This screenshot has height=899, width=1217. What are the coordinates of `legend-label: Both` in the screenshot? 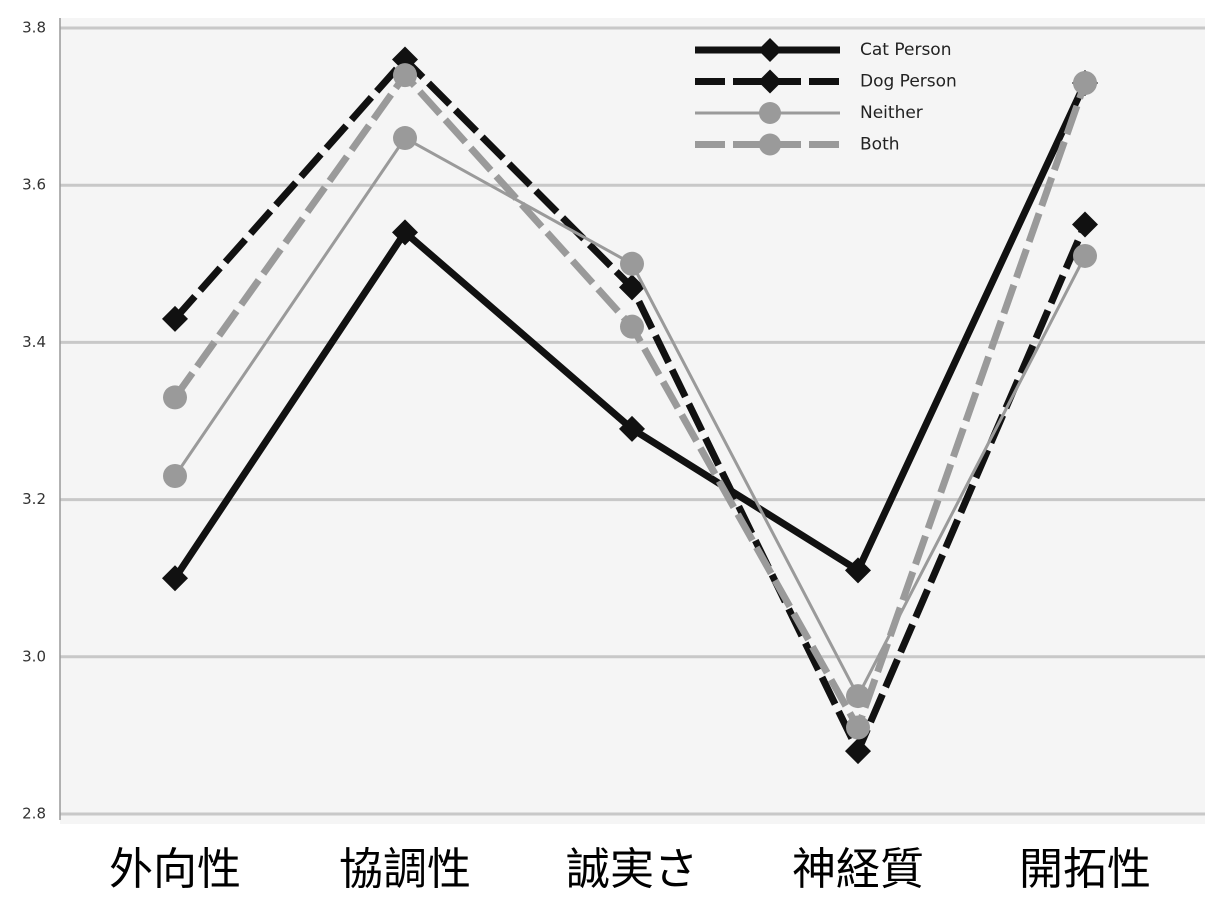 It's located at (880, 145).